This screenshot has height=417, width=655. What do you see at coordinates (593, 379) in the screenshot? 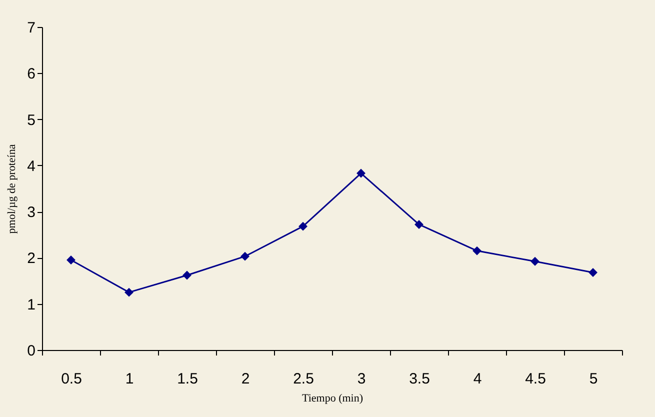
I see `x-tick-label: 5` at bounding box center [593, 379].